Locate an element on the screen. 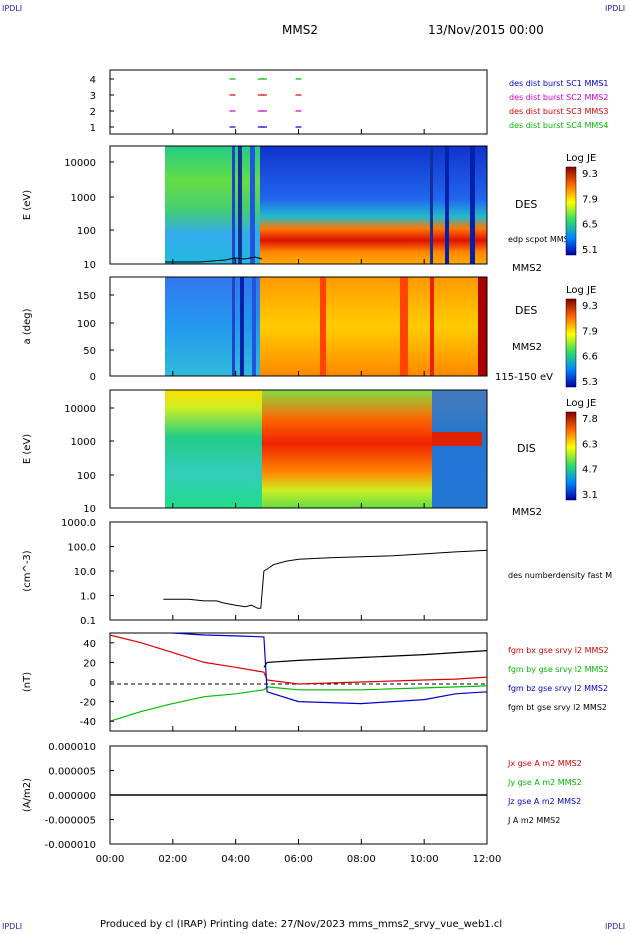  y-tick-label: 40 is located at coordinates (89, 644).